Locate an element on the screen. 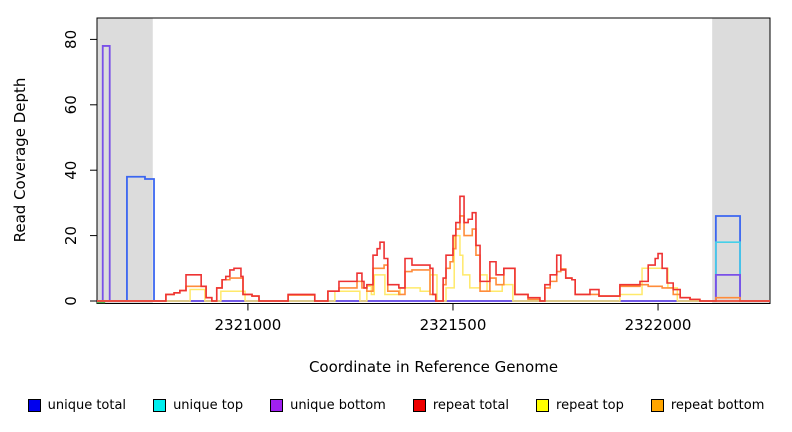  legend-label: repeat bottom is located at coordinates (717, 405).